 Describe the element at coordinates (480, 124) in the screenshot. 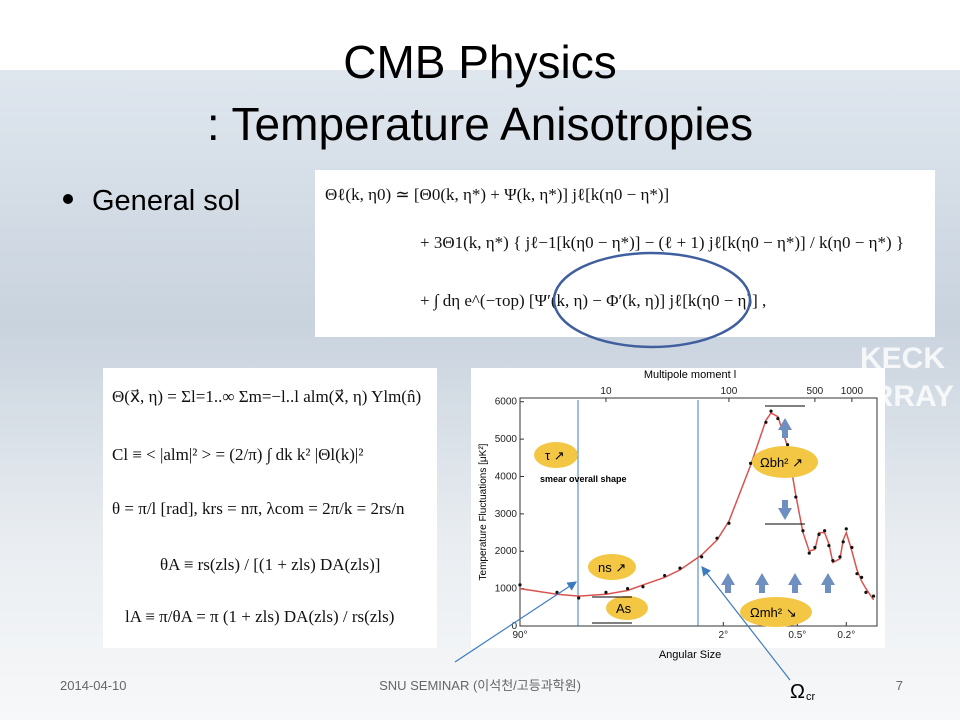

I see `title: : Temperature Anisotropies` at that location.